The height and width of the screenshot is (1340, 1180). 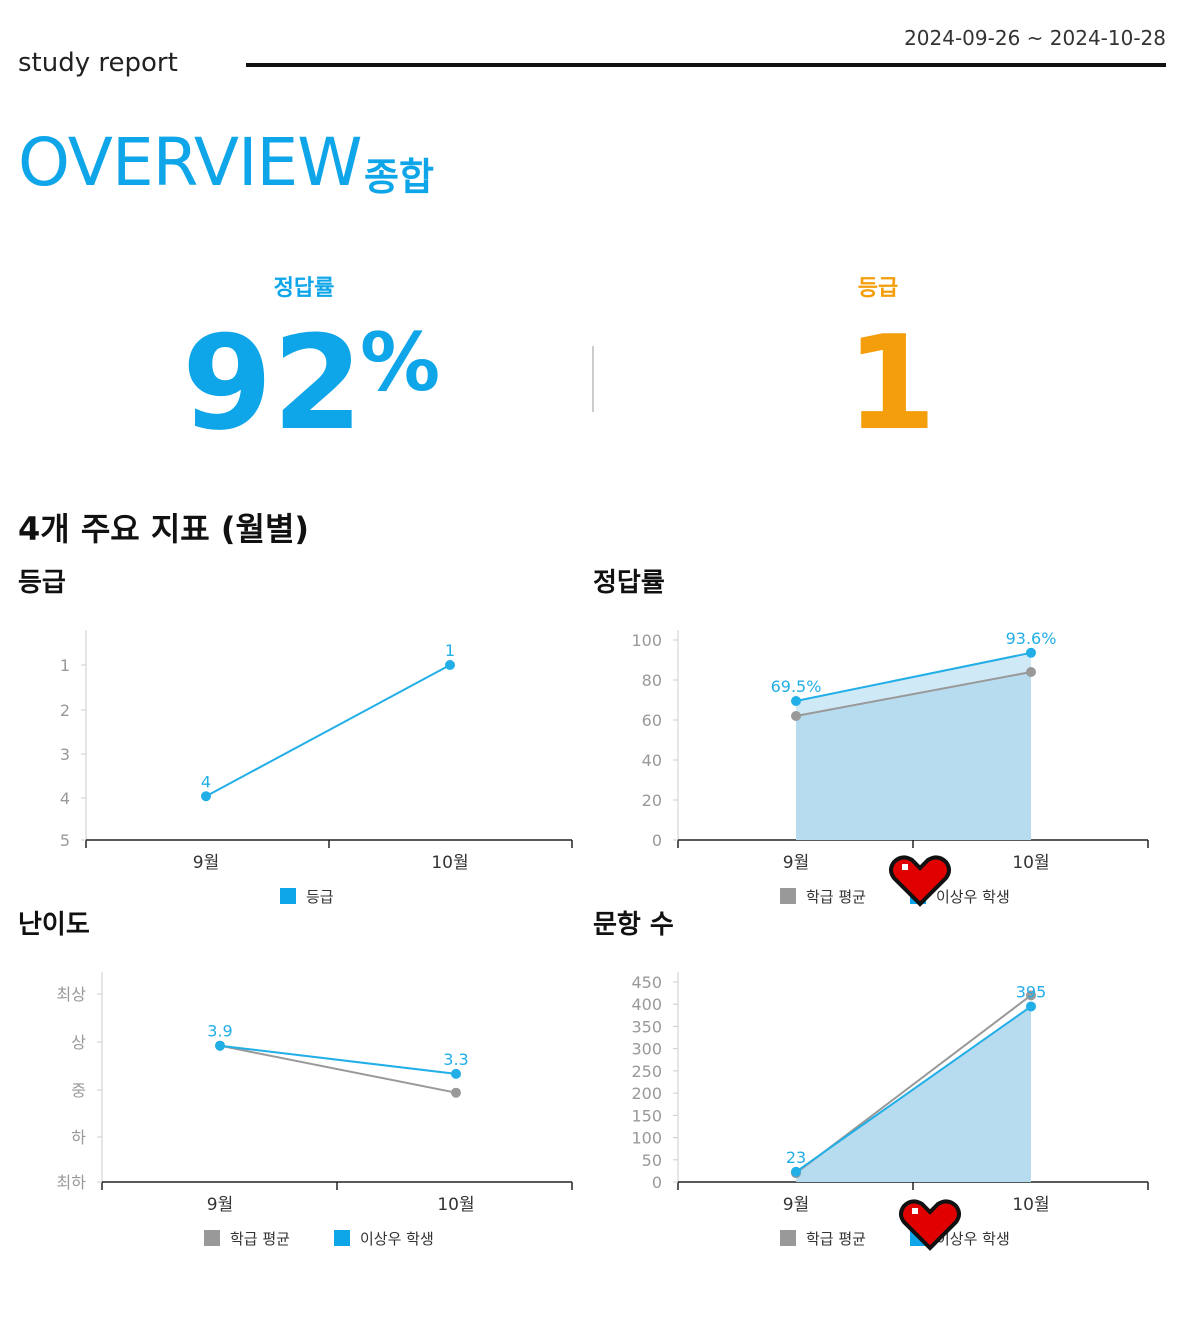 I want to click on y-tick-label: 2, so click(x=65, y=710).